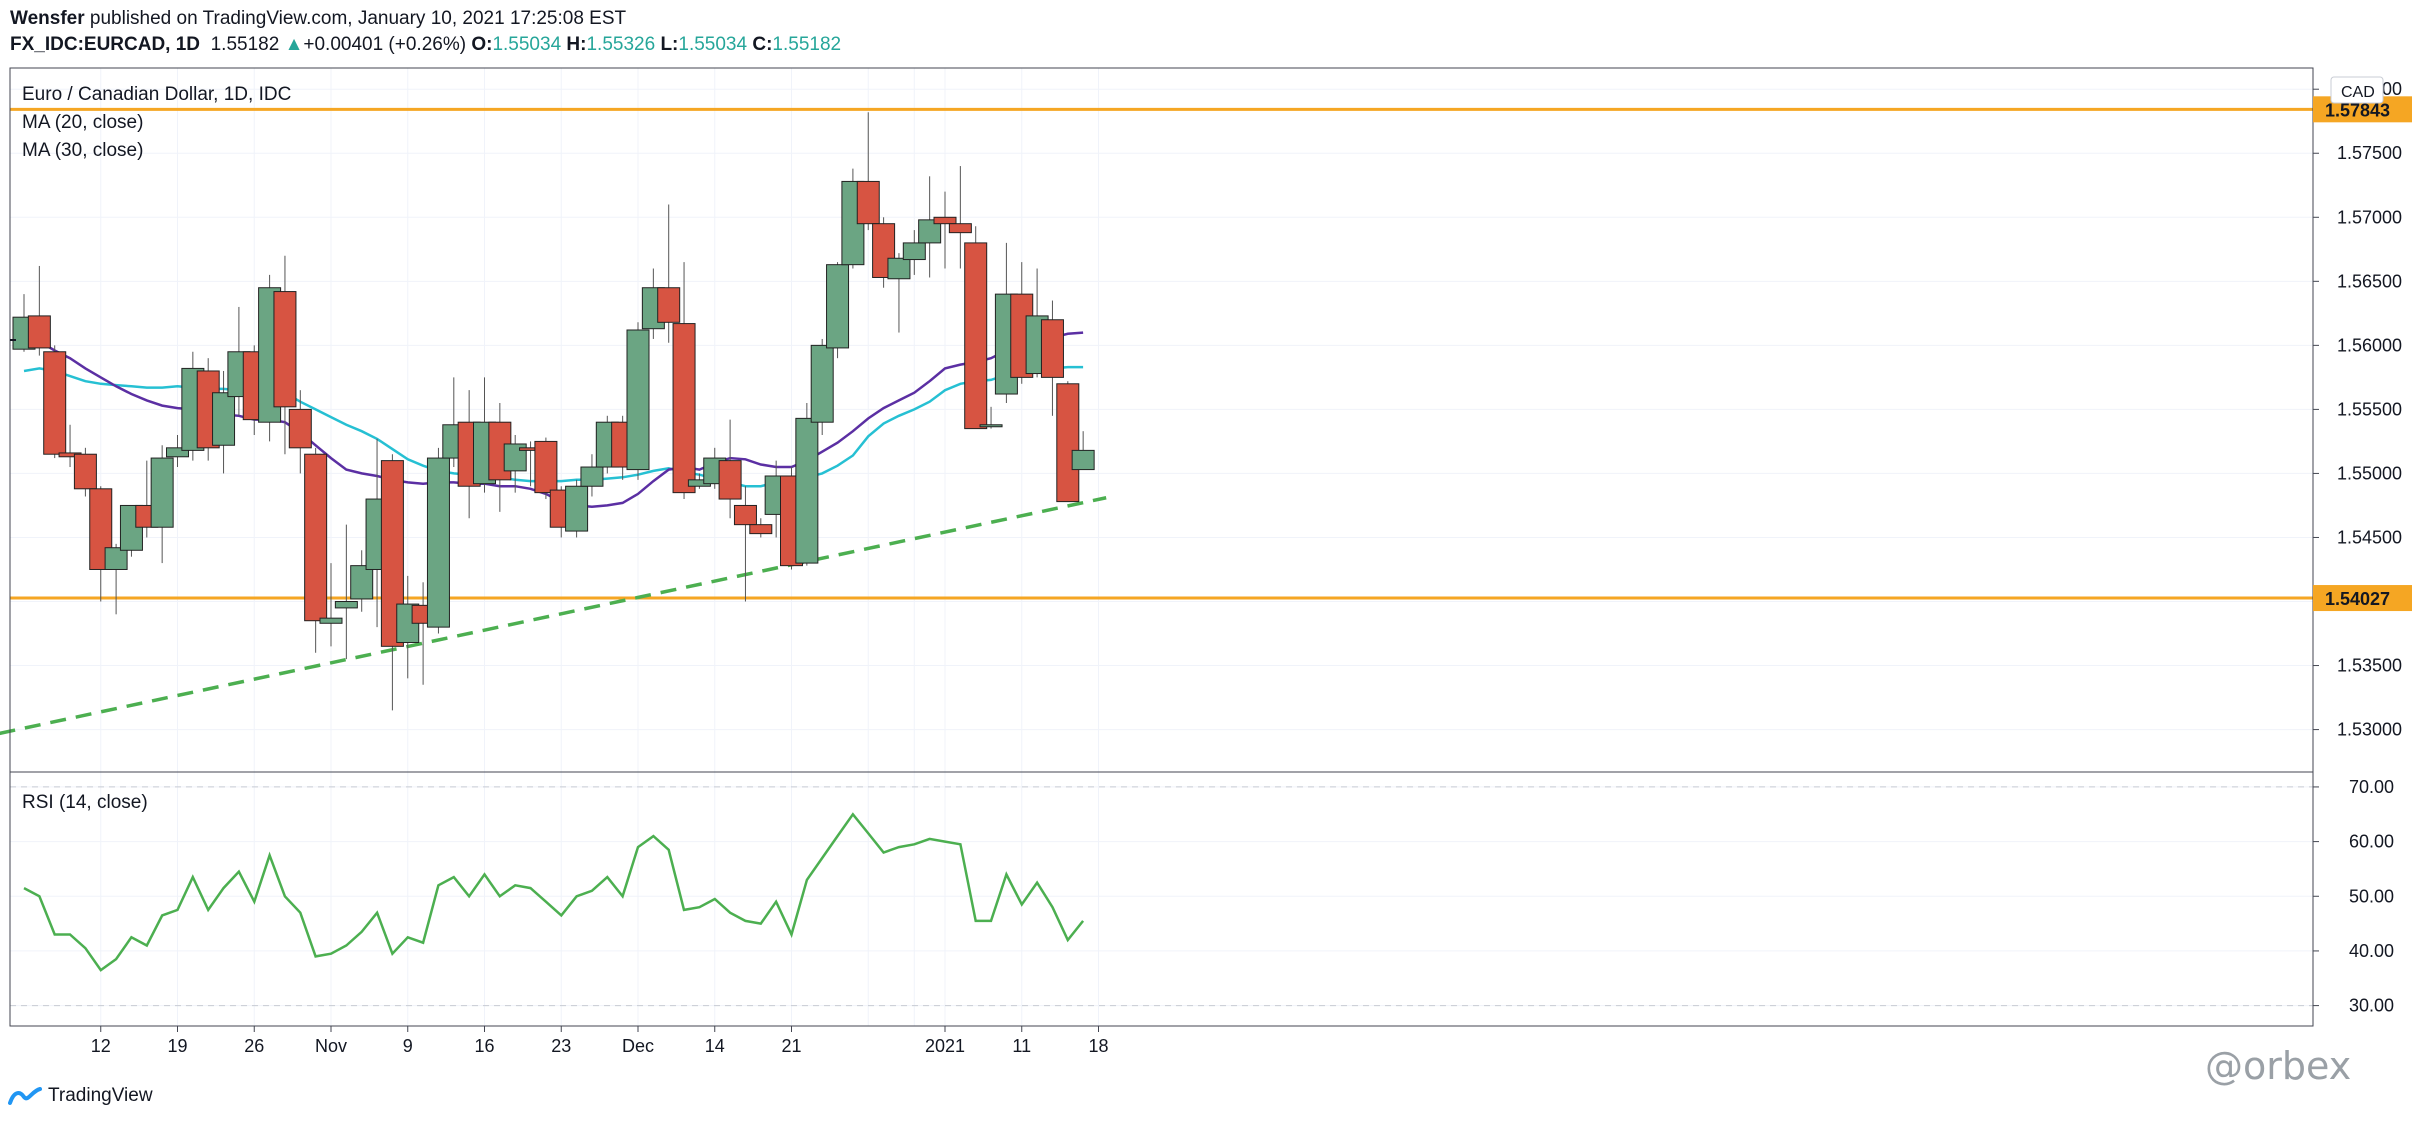 This screenshot has height=1129, width=2415. Describe the element at coordinates (80, 1096) in the screenshot. I see `footer-brand: TradingView` at that location.